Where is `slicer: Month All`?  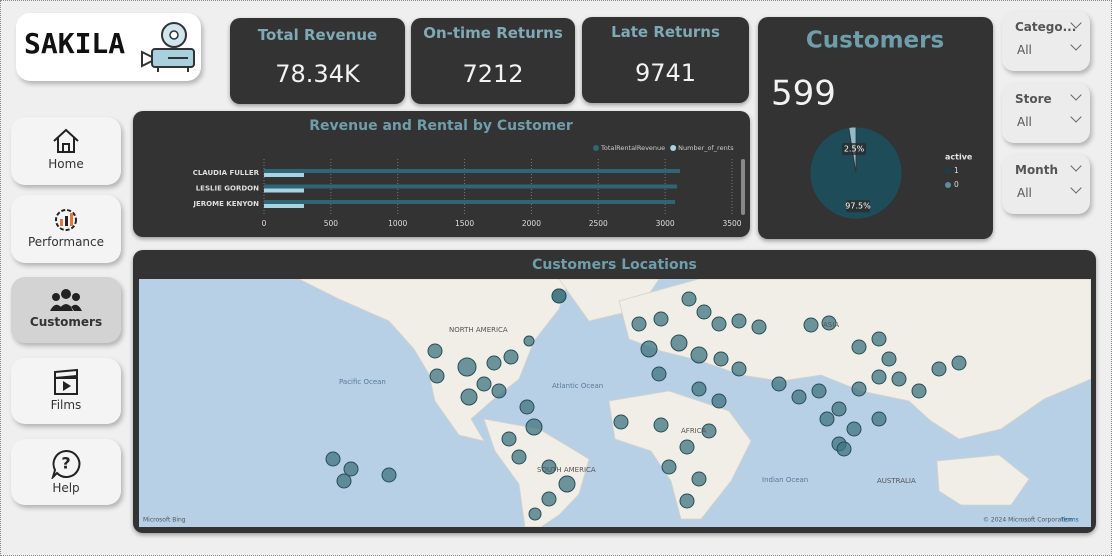 slicer: Month All is located at coordinates (1046, 184).